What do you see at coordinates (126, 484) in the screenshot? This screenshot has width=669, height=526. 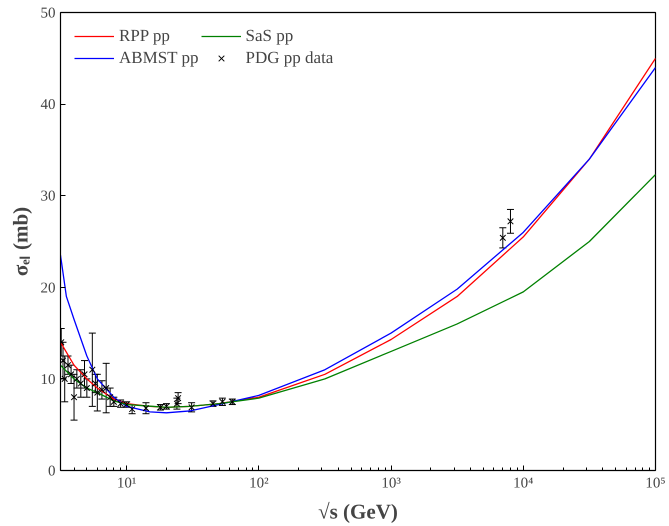 I see `x-tick-label: 10¹` at bounding box center [126, 484].